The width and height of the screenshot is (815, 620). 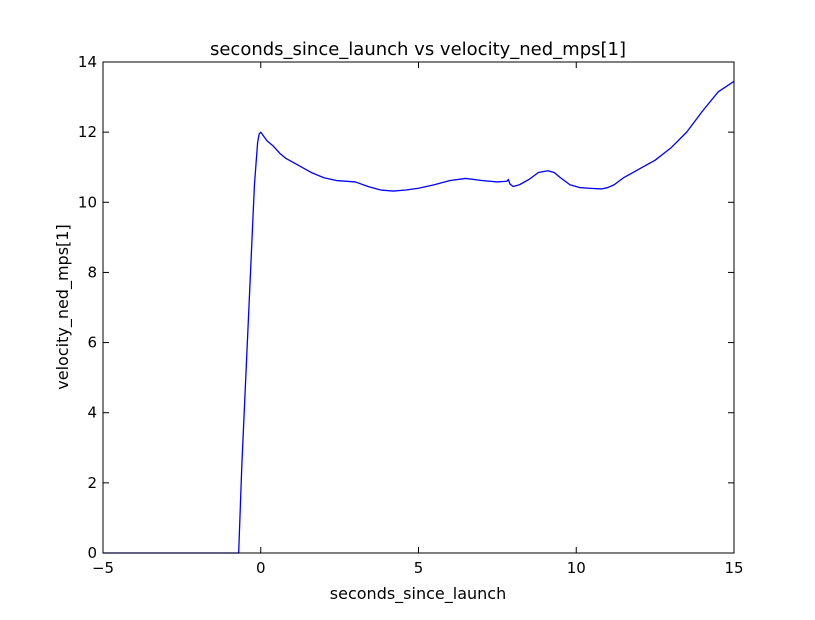 What do you see at coordinates (92, 272) in the screenshot?
I see `y-tick-label: 8` at bounding box center [92, 272].